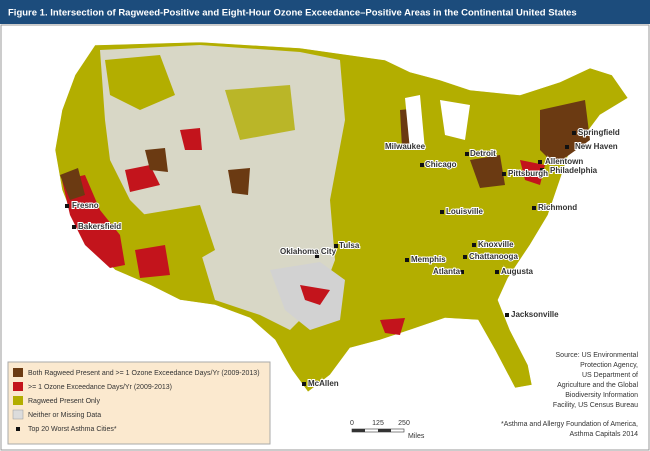 The width and height of the screenshot is (650, 451). Describe the element at coordinates (574, 170) in the screenshot. I see `city-label: Philadelphia` at that location.